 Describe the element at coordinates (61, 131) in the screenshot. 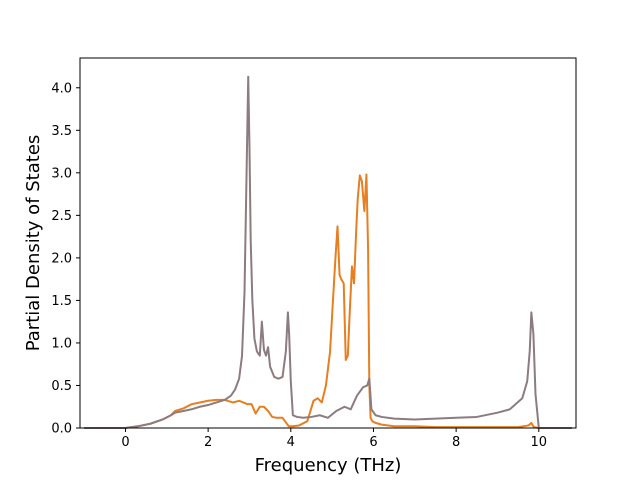

I see `y-tick-label: 3.5` at that location.